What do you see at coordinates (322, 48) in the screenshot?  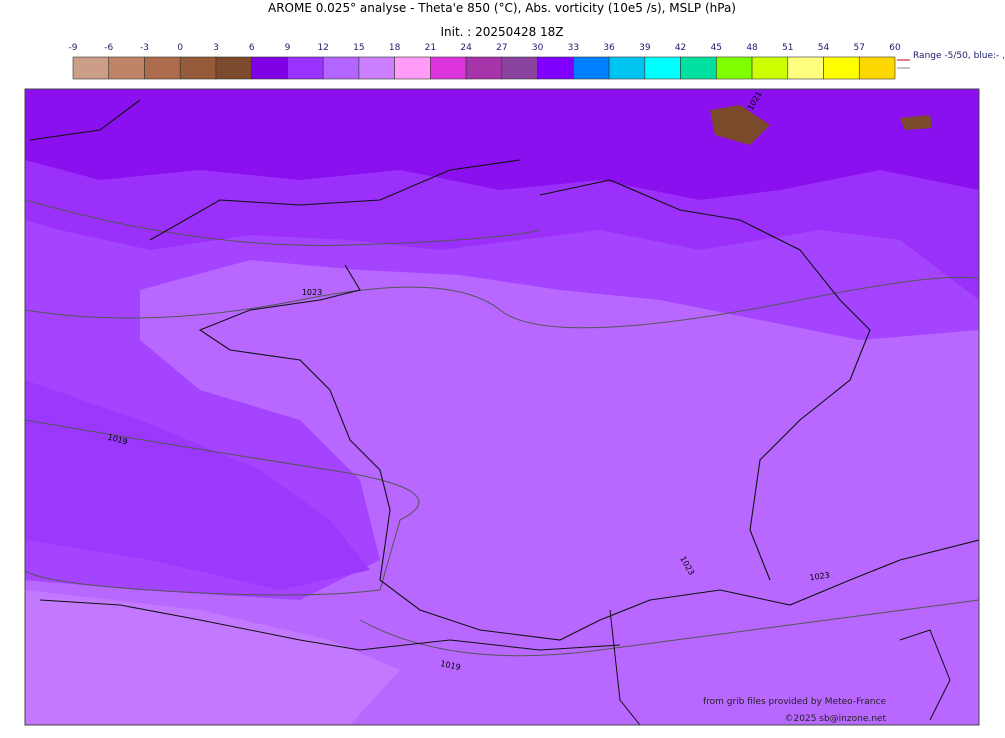 I see `colorbar-tick-label: 12` at bounding box center [322, 48].